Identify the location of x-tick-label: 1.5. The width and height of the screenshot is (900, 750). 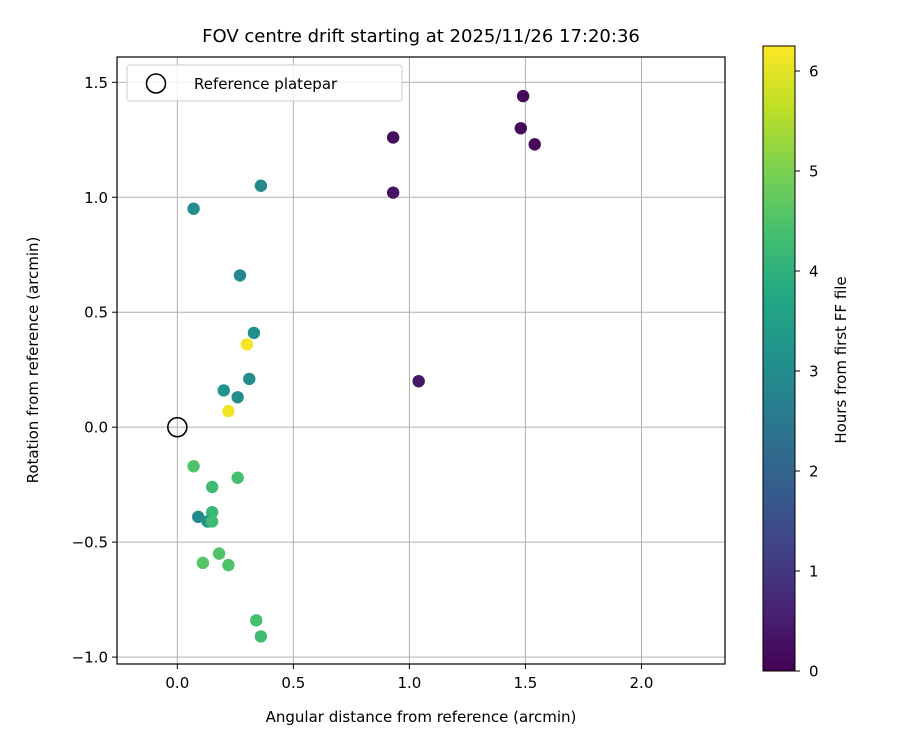
(525, 683).